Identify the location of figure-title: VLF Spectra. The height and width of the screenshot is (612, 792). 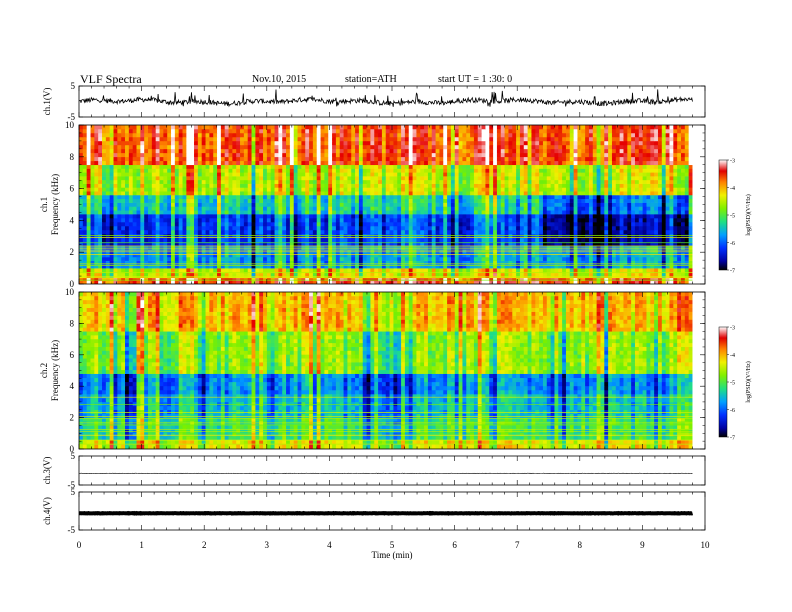
(111, 79).